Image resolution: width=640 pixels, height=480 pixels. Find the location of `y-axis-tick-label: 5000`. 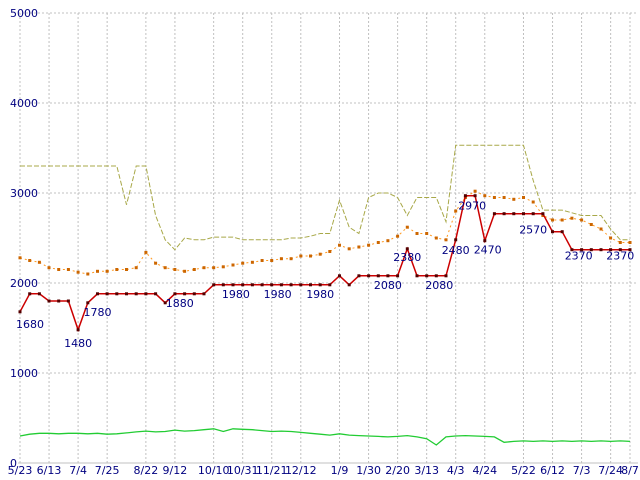

y-axis-tick-label: 5000 is located at coordinates (24, 13).